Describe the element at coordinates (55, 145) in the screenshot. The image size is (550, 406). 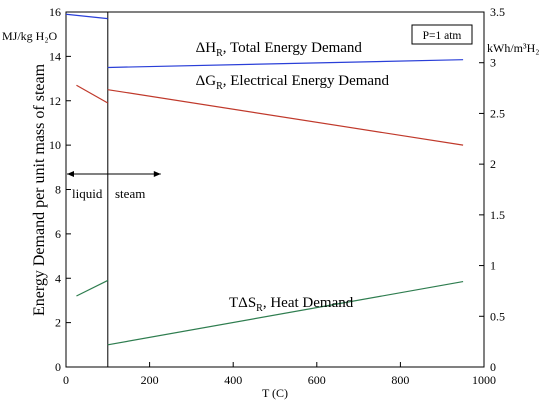
I see `y-tick-label-5: 10` at that location.